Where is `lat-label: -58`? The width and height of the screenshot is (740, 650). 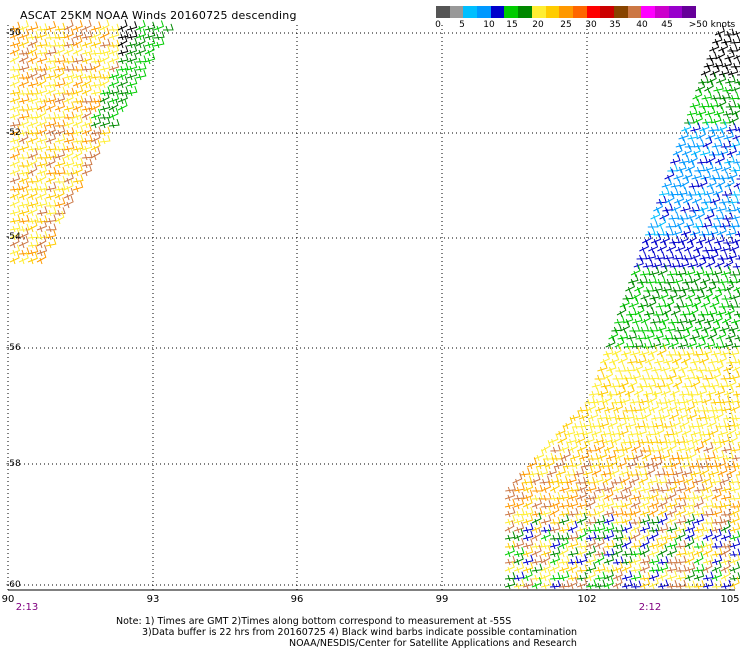 lat-label: -58 is located at coordinates (13, 464).